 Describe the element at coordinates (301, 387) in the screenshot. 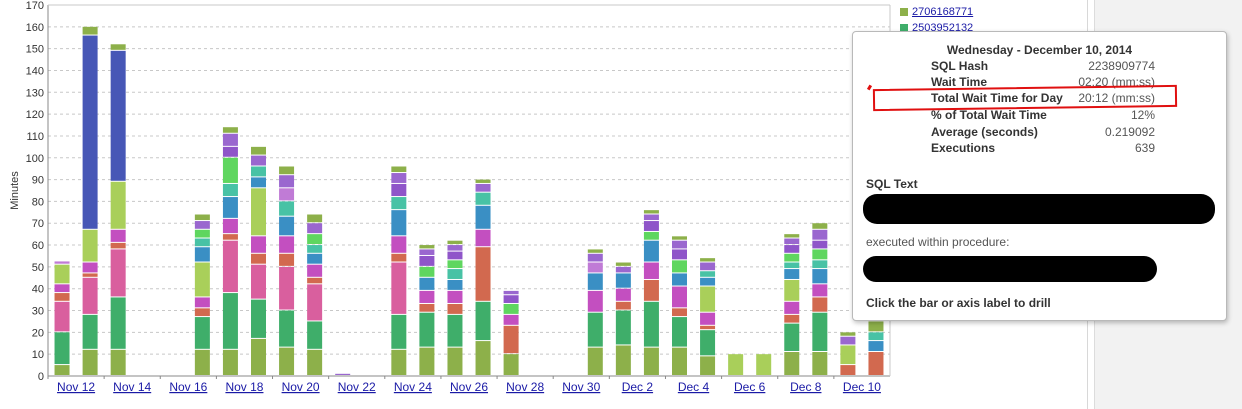

I see `x-tick-label: Nov 20` at that location.